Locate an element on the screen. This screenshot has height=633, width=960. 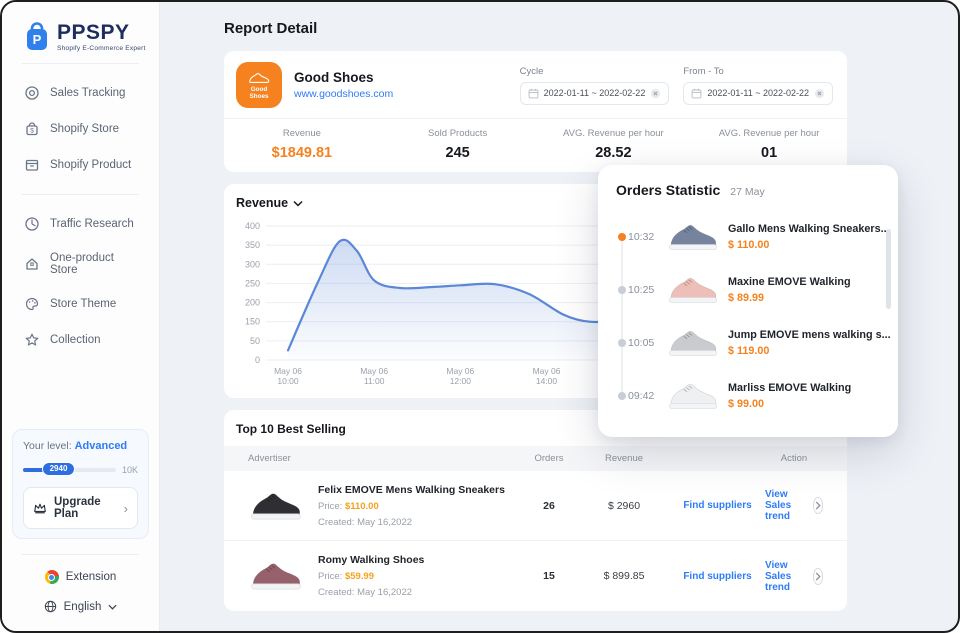
level-progress-badge: 2940 is located at coordinates (58, 469).